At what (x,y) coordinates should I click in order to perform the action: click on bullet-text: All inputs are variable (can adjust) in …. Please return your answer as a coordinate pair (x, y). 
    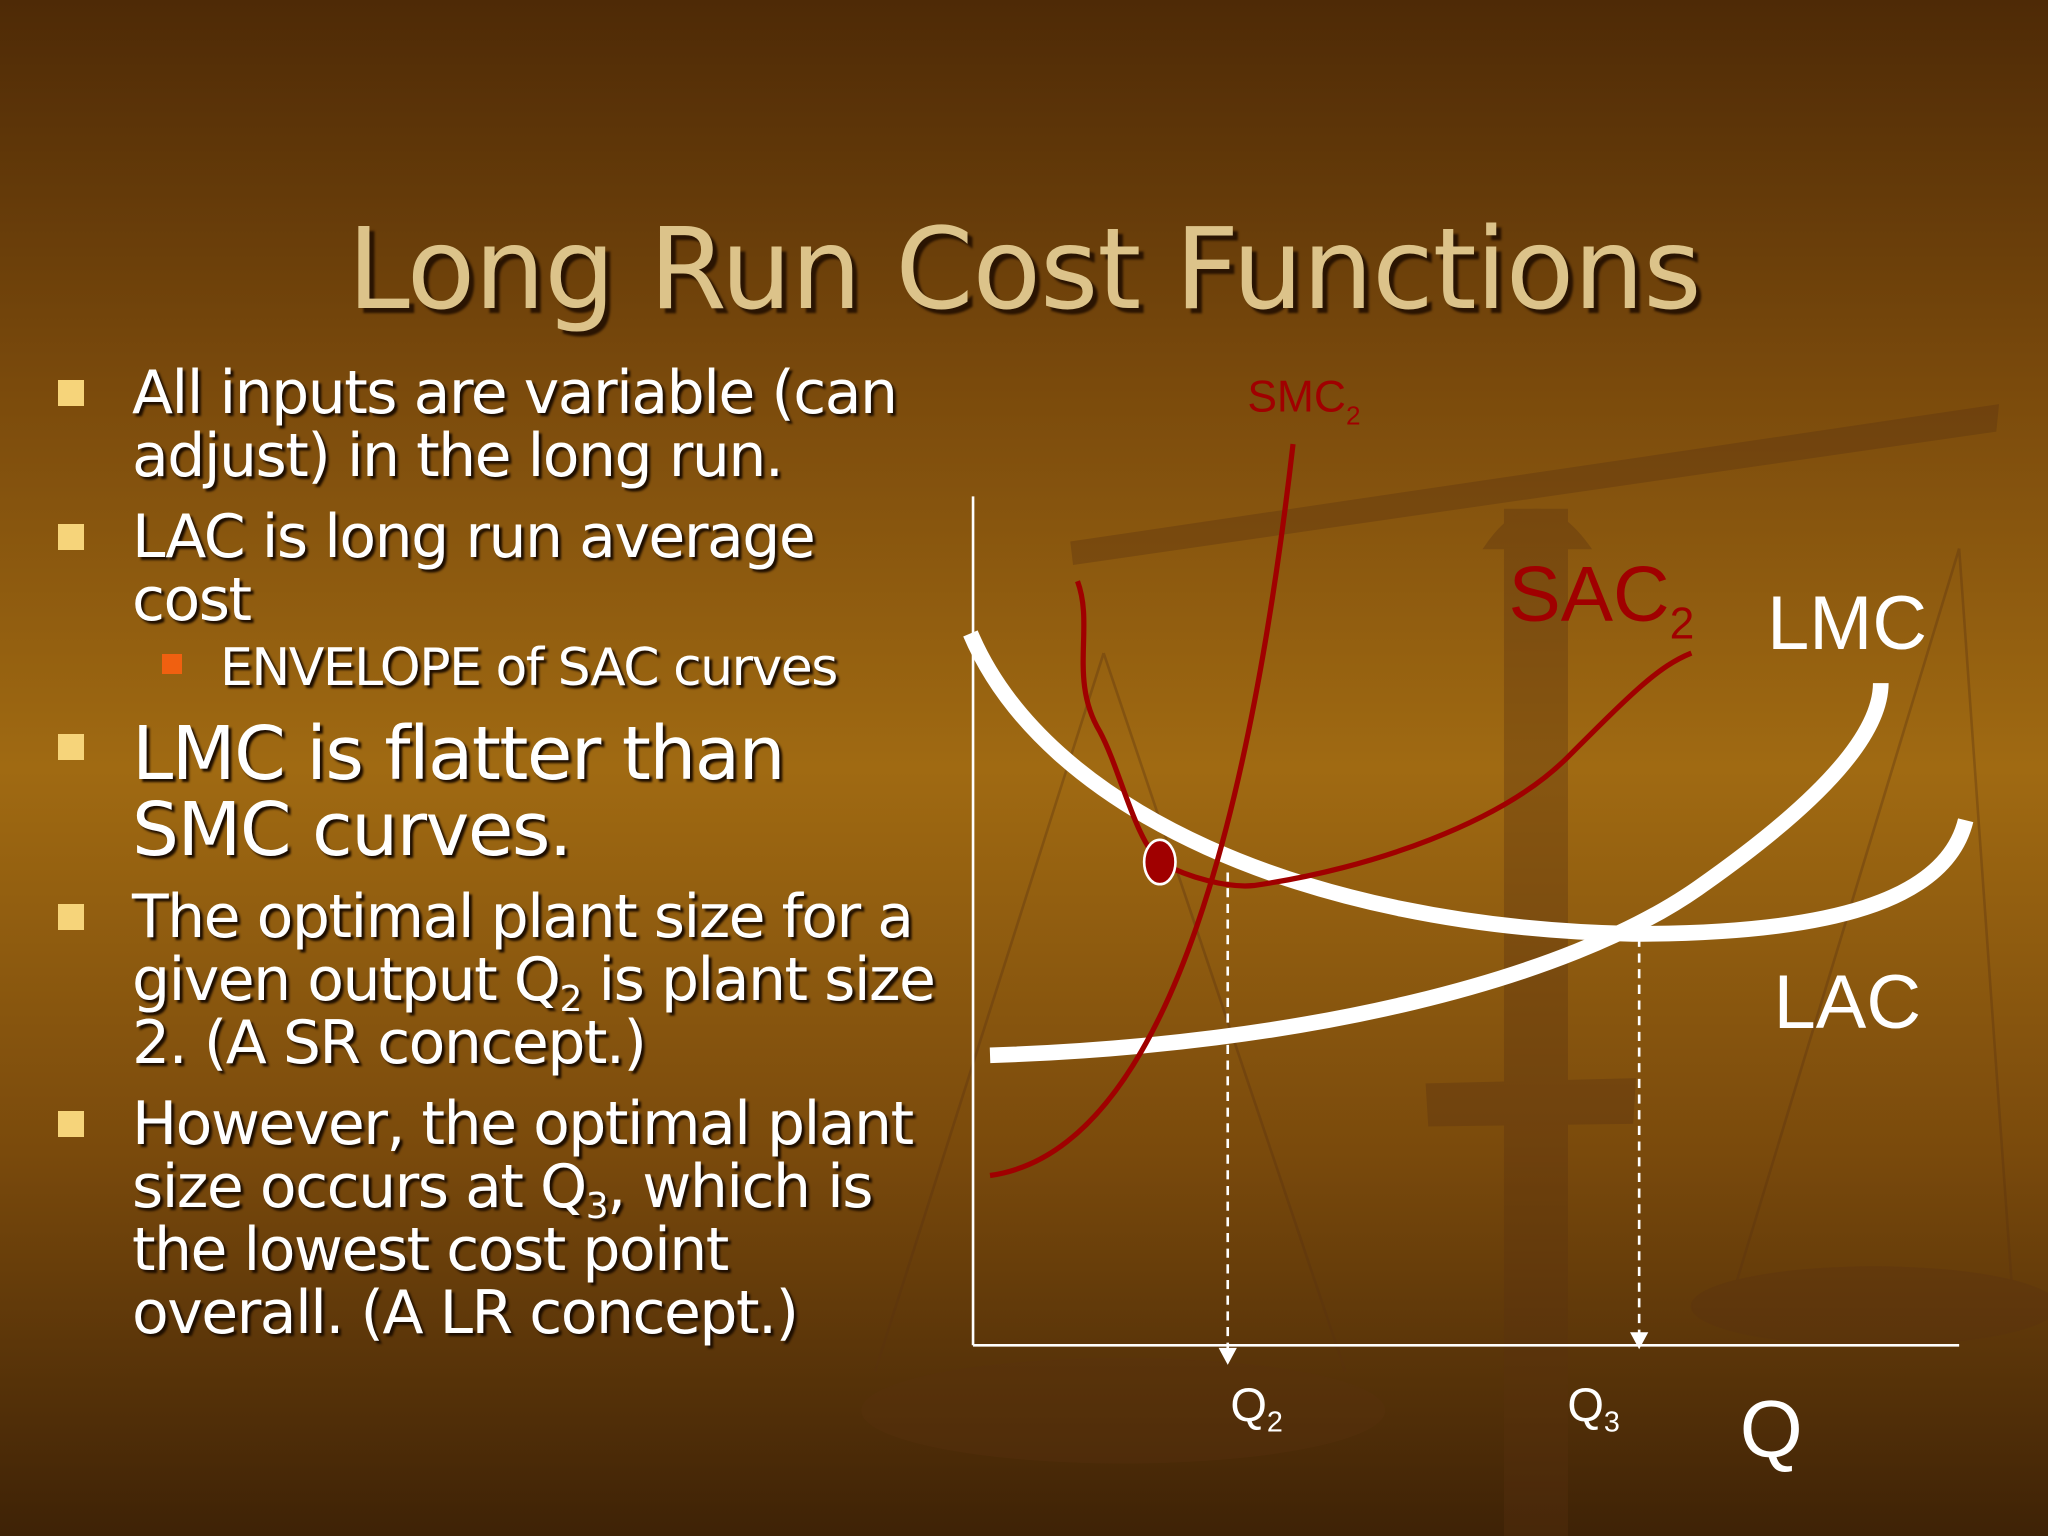
    Looking at the image, I should click on (515, 424).